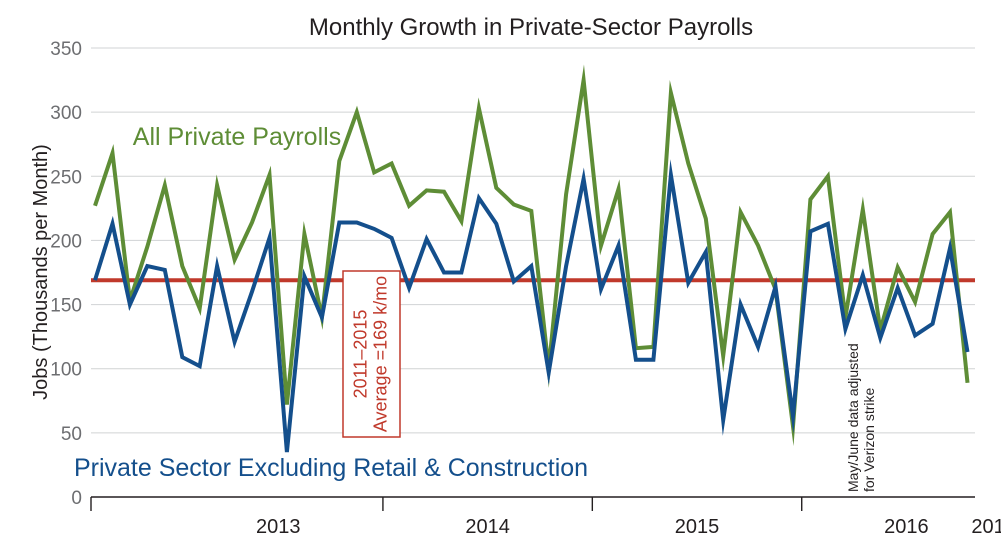  I want to click on y-tick-label-150: 150, so click(66, 306).